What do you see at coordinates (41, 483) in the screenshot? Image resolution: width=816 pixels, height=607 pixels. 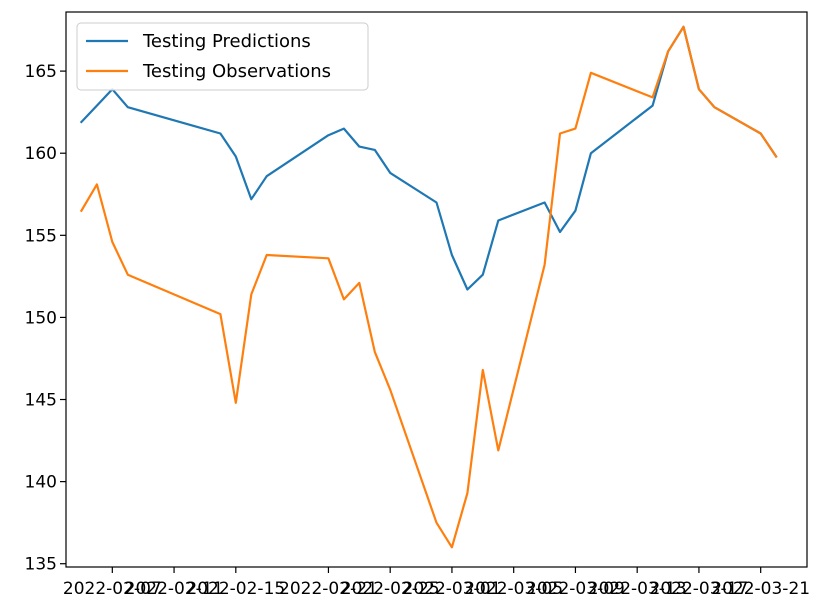 I see `y-tick-label: 140` at bounding box center [41, 483].